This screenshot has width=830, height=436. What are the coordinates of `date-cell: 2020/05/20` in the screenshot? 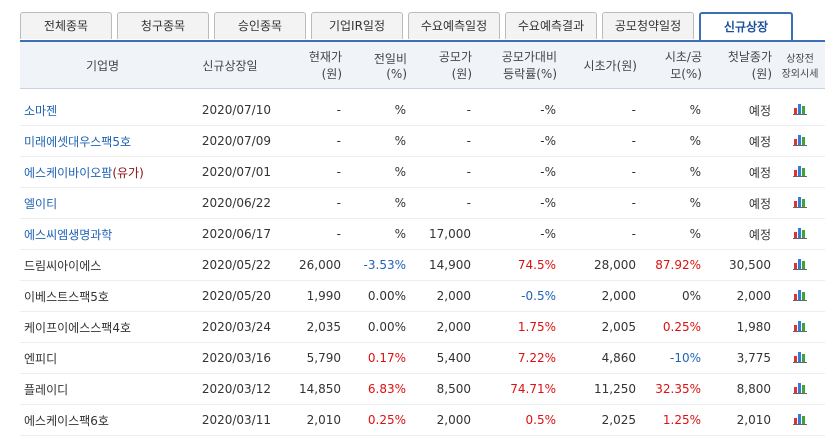 It's located at (230, 296).